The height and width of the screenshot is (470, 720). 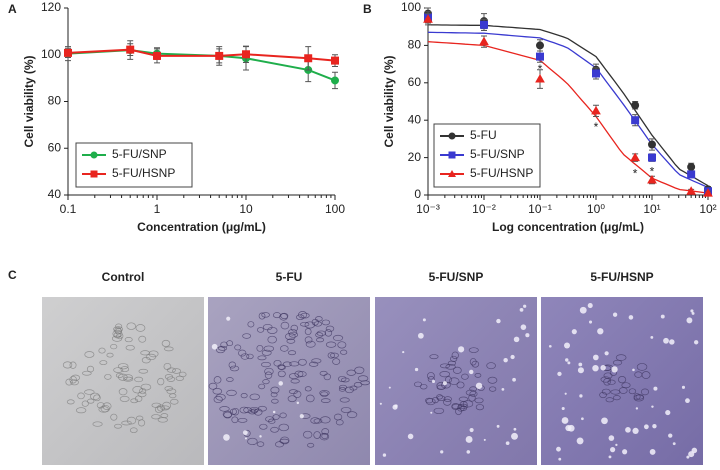 I want to click on legend-label: 5-FU/SNP, so click(x=139, y=154).